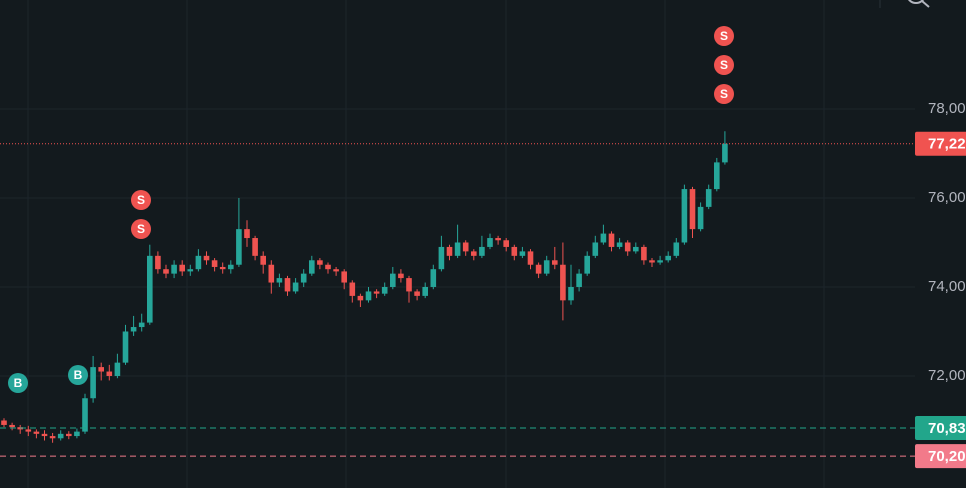 This screenshot has width=966, height=488. What do you see at coordinates (947, 456) in the screenshot?
I see `price-label: 70,200` at bounding box center [947, 456].